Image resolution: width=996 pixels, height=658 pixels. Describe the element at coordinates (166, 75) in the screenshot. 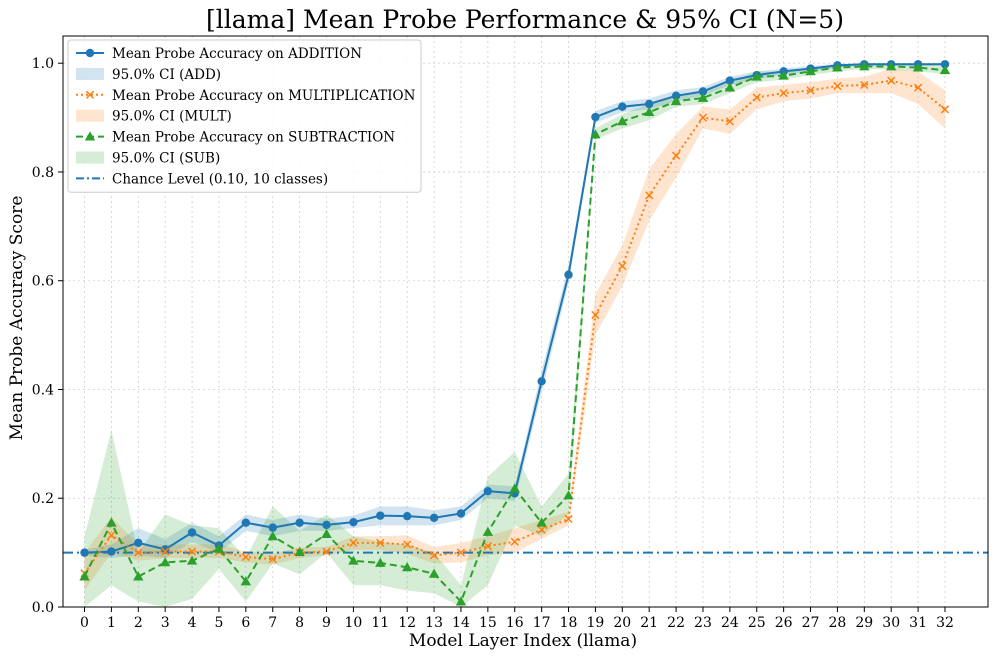

I see `legend-label: 95.0% CI (ADD)` at that location.